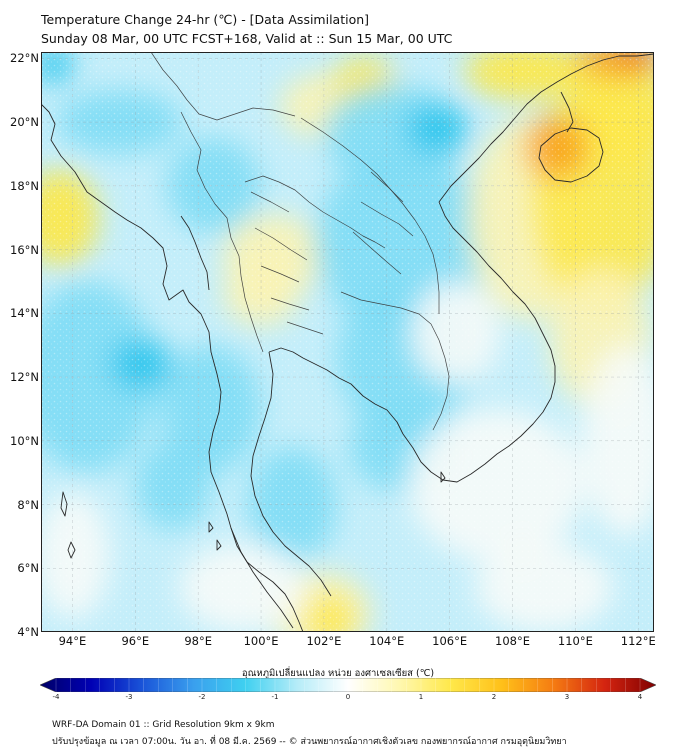 The image size is (676, 756). I want to click on latitude-label: 6°N, so click(28, 568).